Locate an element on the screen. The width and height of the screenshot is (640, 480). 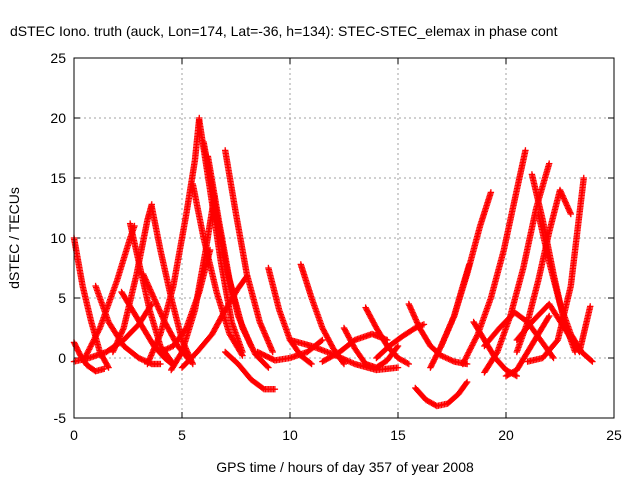
y-tick-label: -5 is located at coordinates (60, 418).